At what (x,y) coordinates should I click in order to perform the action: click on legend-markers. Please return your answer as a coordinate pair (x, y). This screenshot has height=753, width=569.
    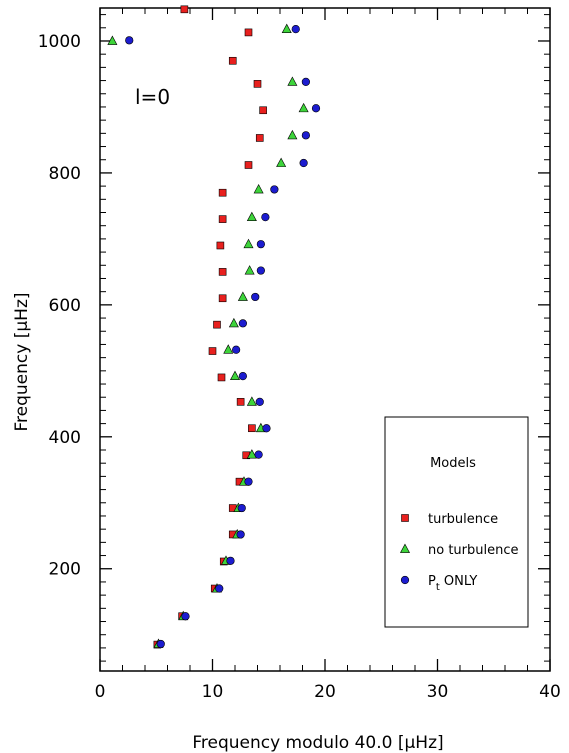
    Looking at the image, I should click on (405, 549).